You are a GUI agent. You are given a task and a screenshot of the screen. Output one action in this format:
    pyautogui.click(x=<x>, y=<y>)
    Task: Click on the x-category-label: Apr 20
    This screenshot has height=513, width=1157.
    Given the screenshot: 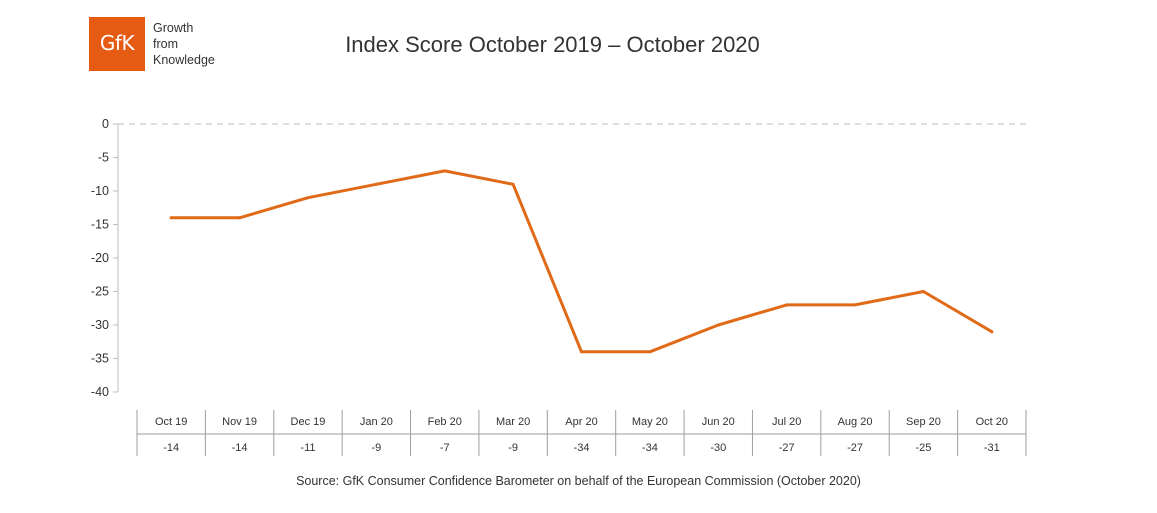 What is the action you would take?
    pyautogui.click(x=581, y=422)
    